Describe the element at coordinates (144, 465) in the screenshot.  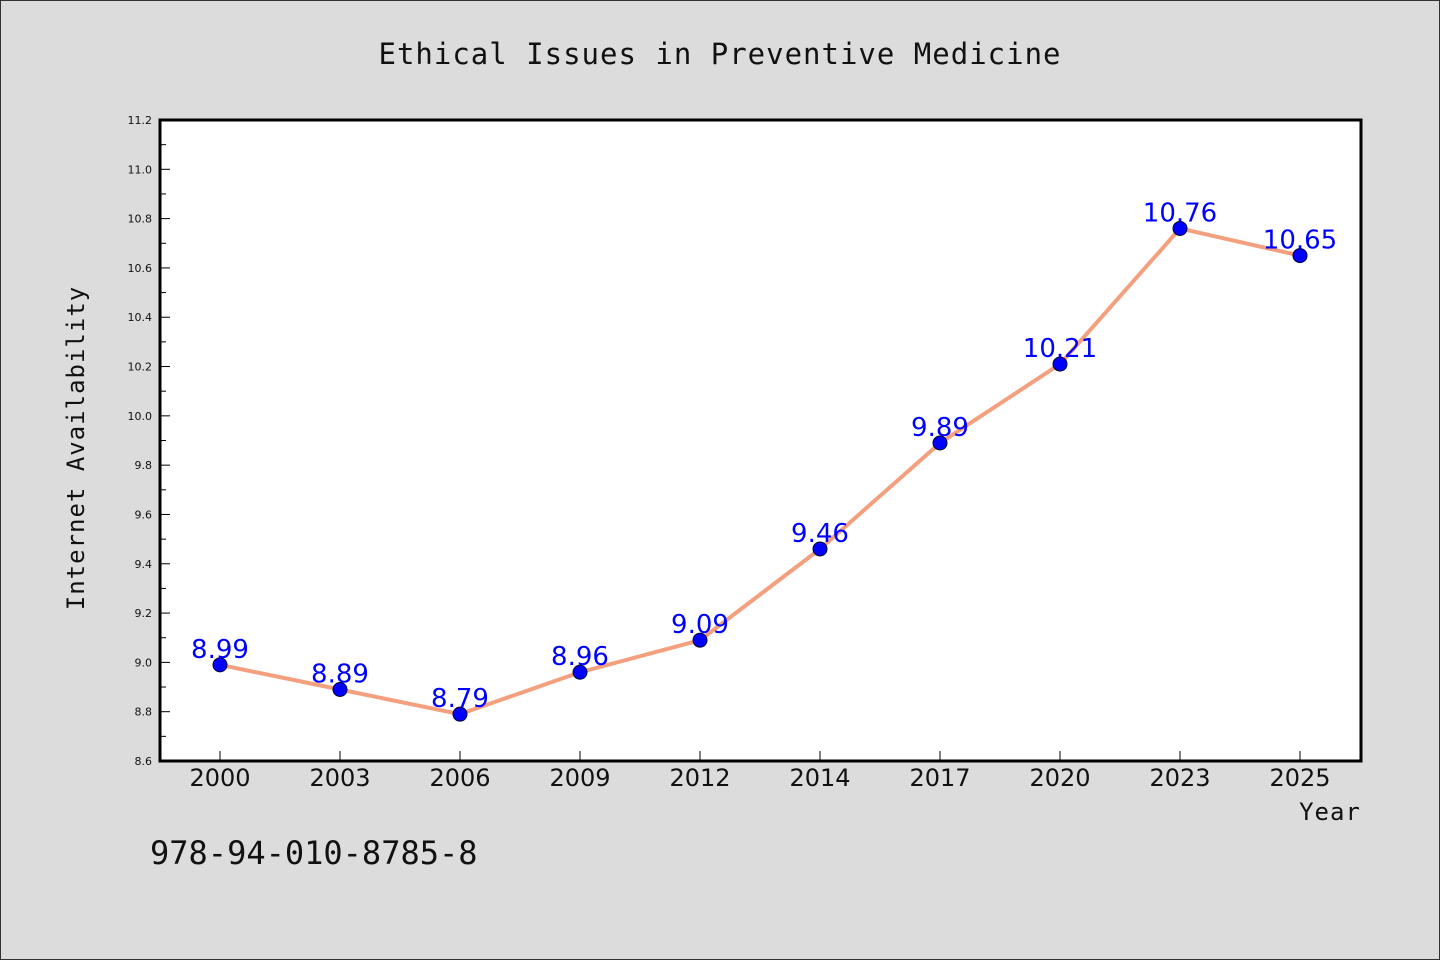
I see `y-tick-label: 9.8` at that location.